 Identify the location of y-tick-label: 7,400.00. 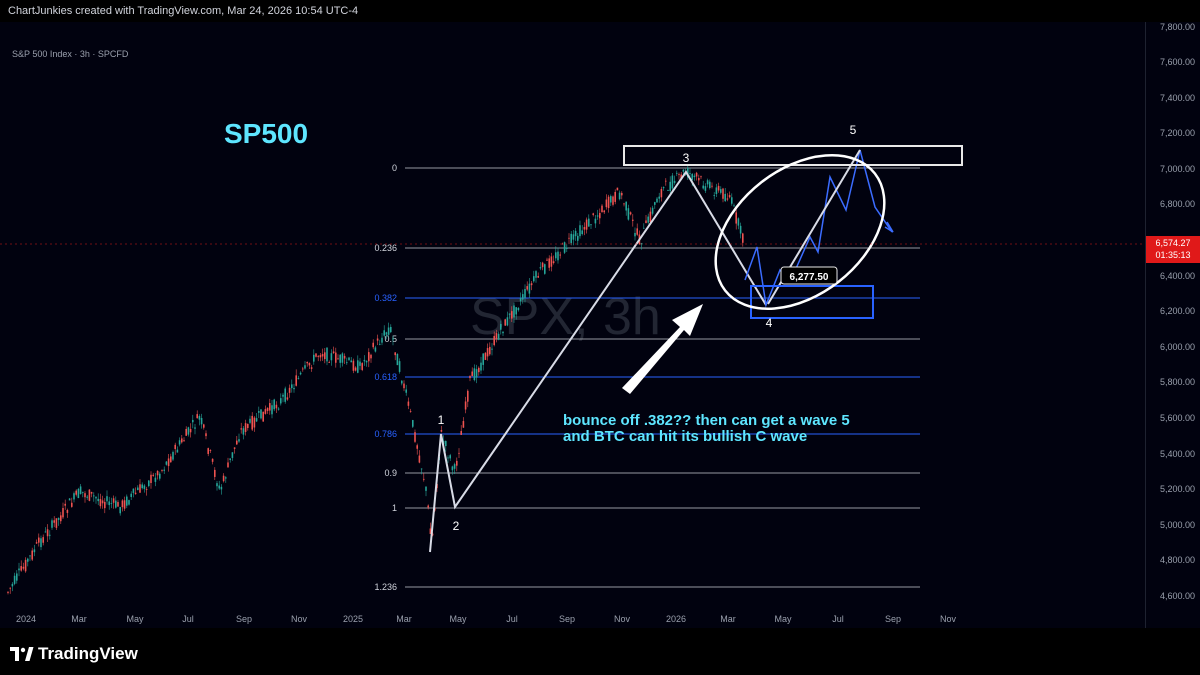
(1177, 97).